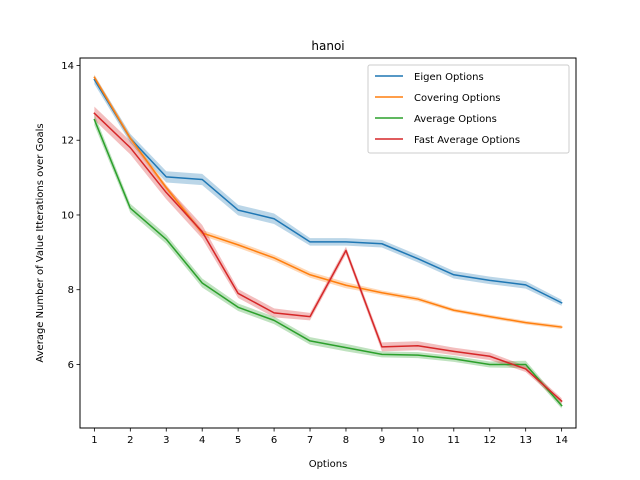 This screenshot has width=640, height=480. I want to click on fast-average-options-legend-label: Fast Average Options, so click(467, 140).